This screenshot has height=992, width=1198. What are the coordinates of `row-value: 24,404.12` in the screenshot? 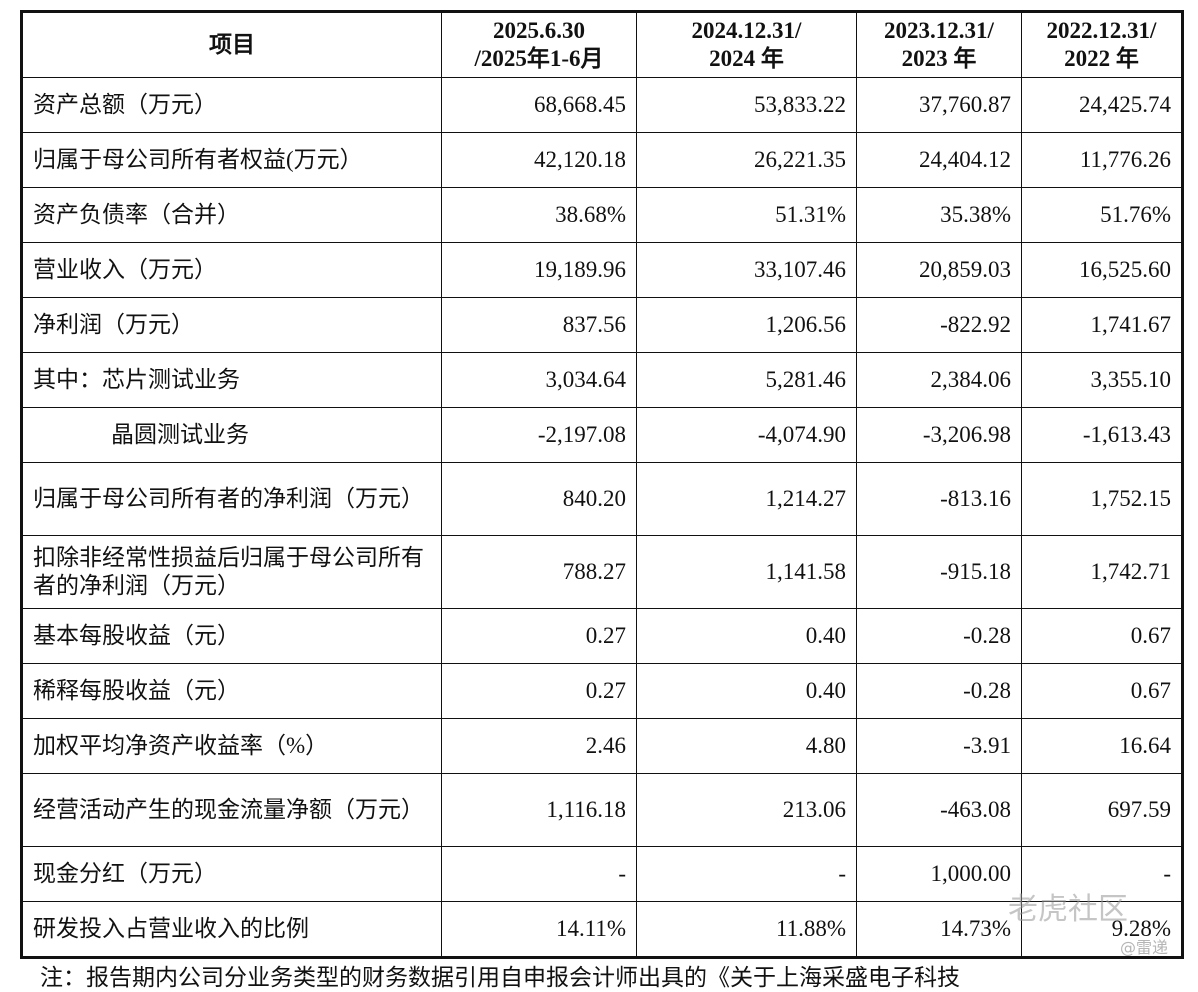 It's located at (939, 160).